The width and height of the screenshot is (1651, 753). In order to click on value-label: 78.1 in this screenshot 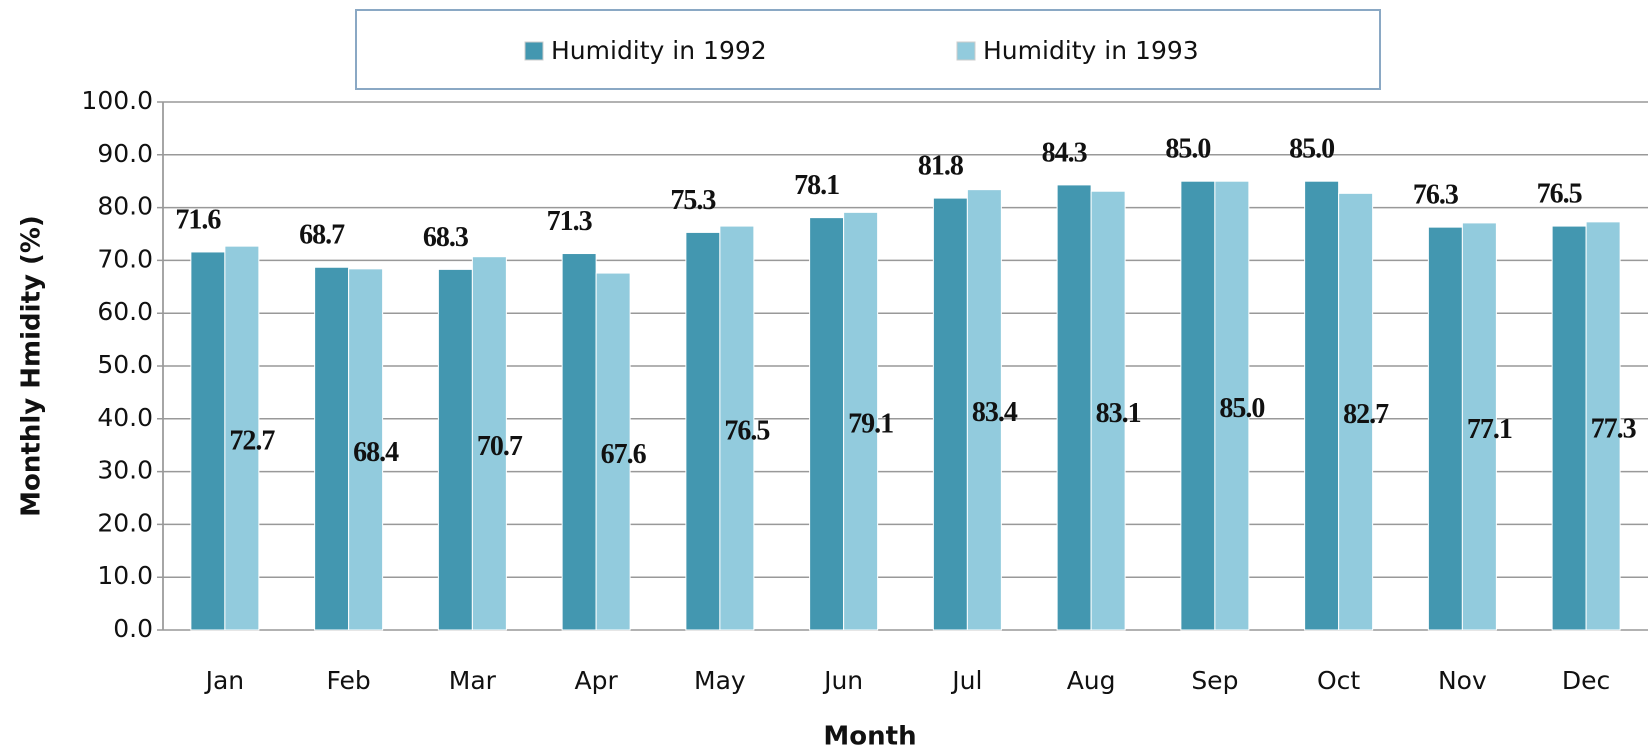, I will do `click(816, 185)`.